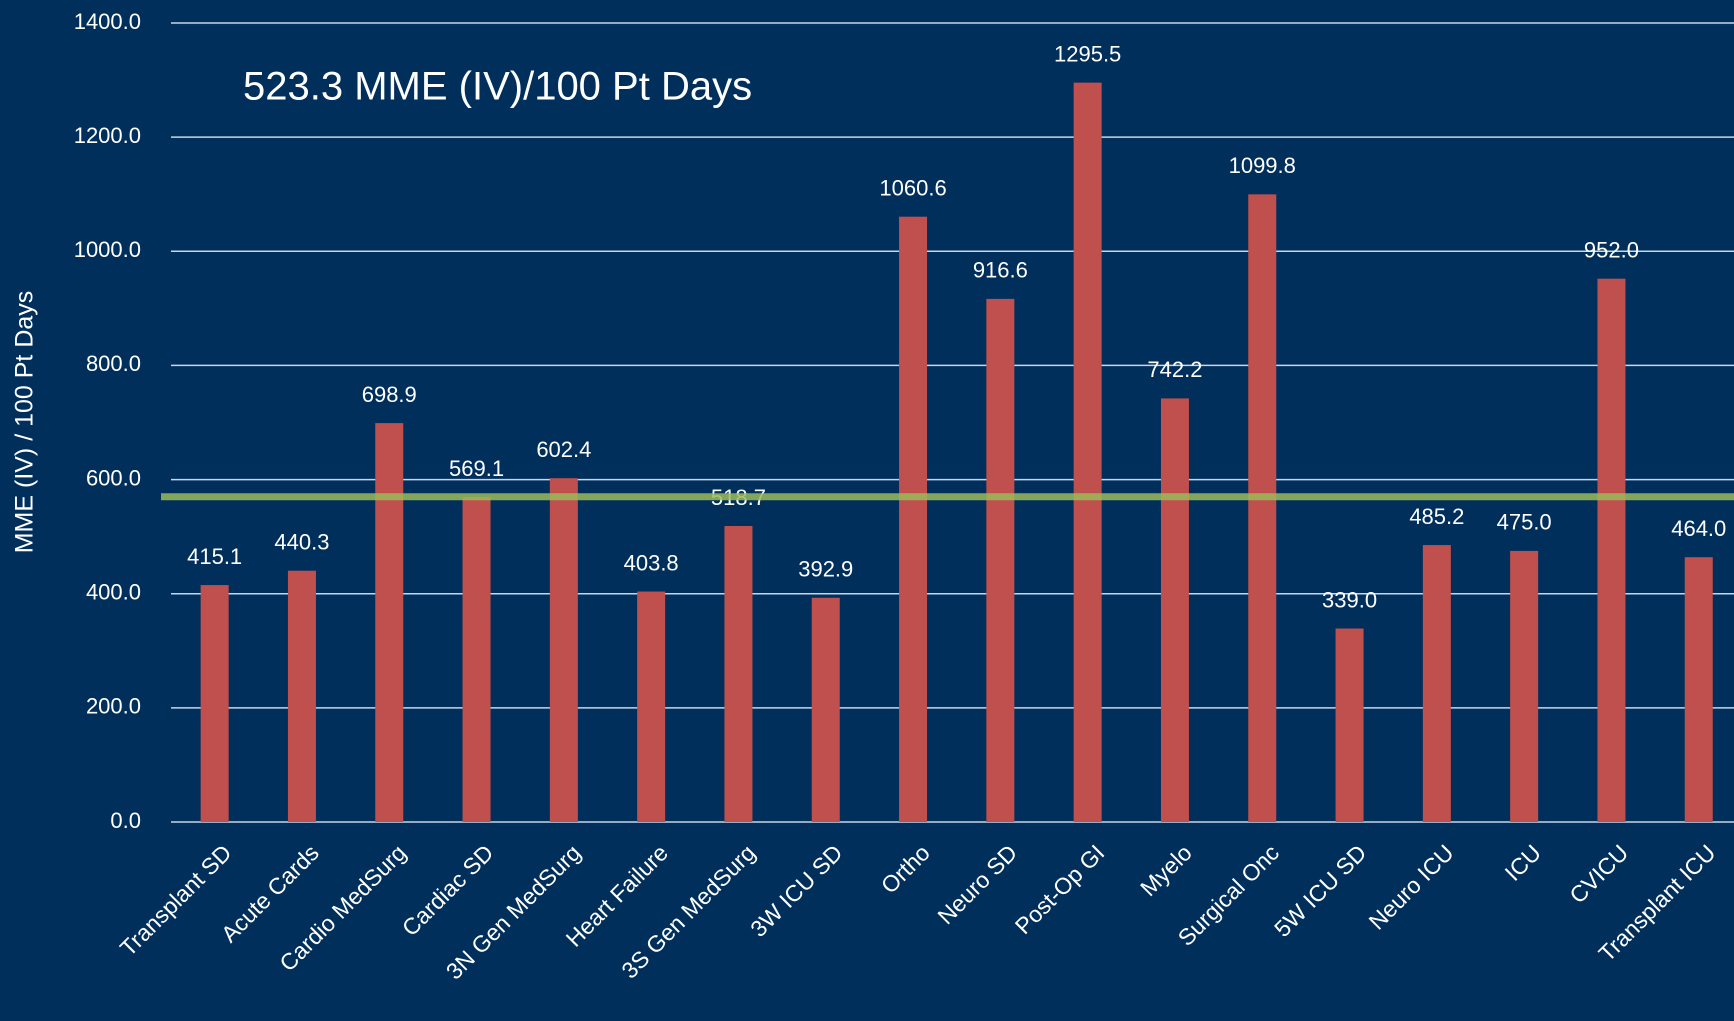  I want to click on value-label: 475.0, so click(1524, 522).